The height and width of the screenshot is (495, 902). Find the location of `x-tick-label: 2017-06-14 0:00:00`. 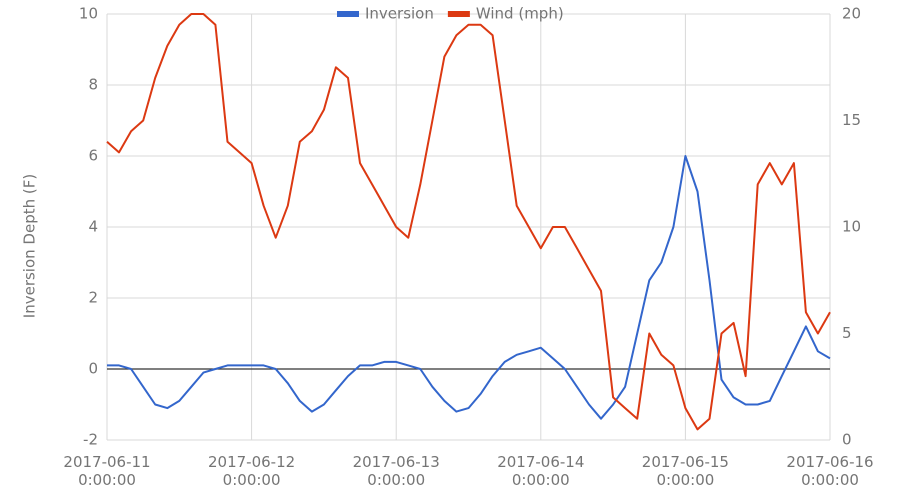

x-tick-label: 2017-06-14 0:00:00 is located at coordinates (540, 471).